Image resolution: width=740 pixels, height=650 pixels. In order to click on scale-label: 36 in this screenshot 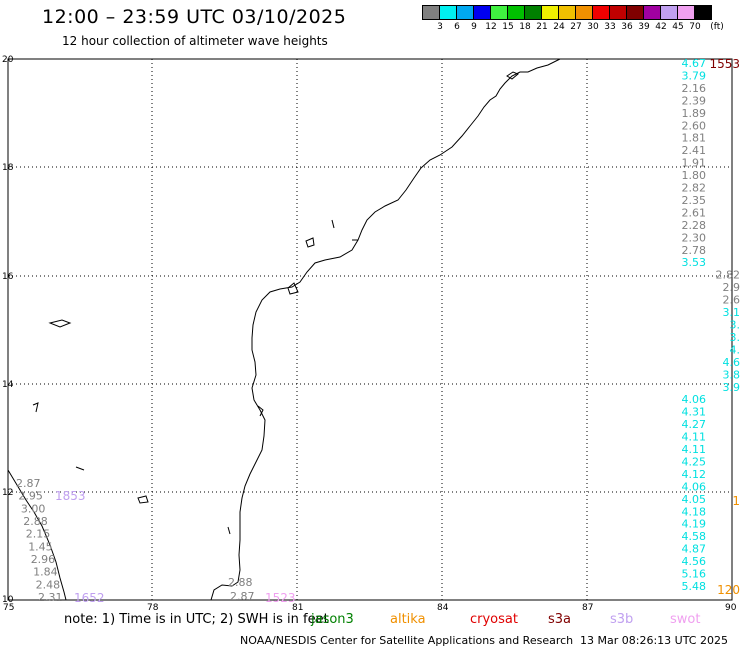, I will do `click(627, 27)`.